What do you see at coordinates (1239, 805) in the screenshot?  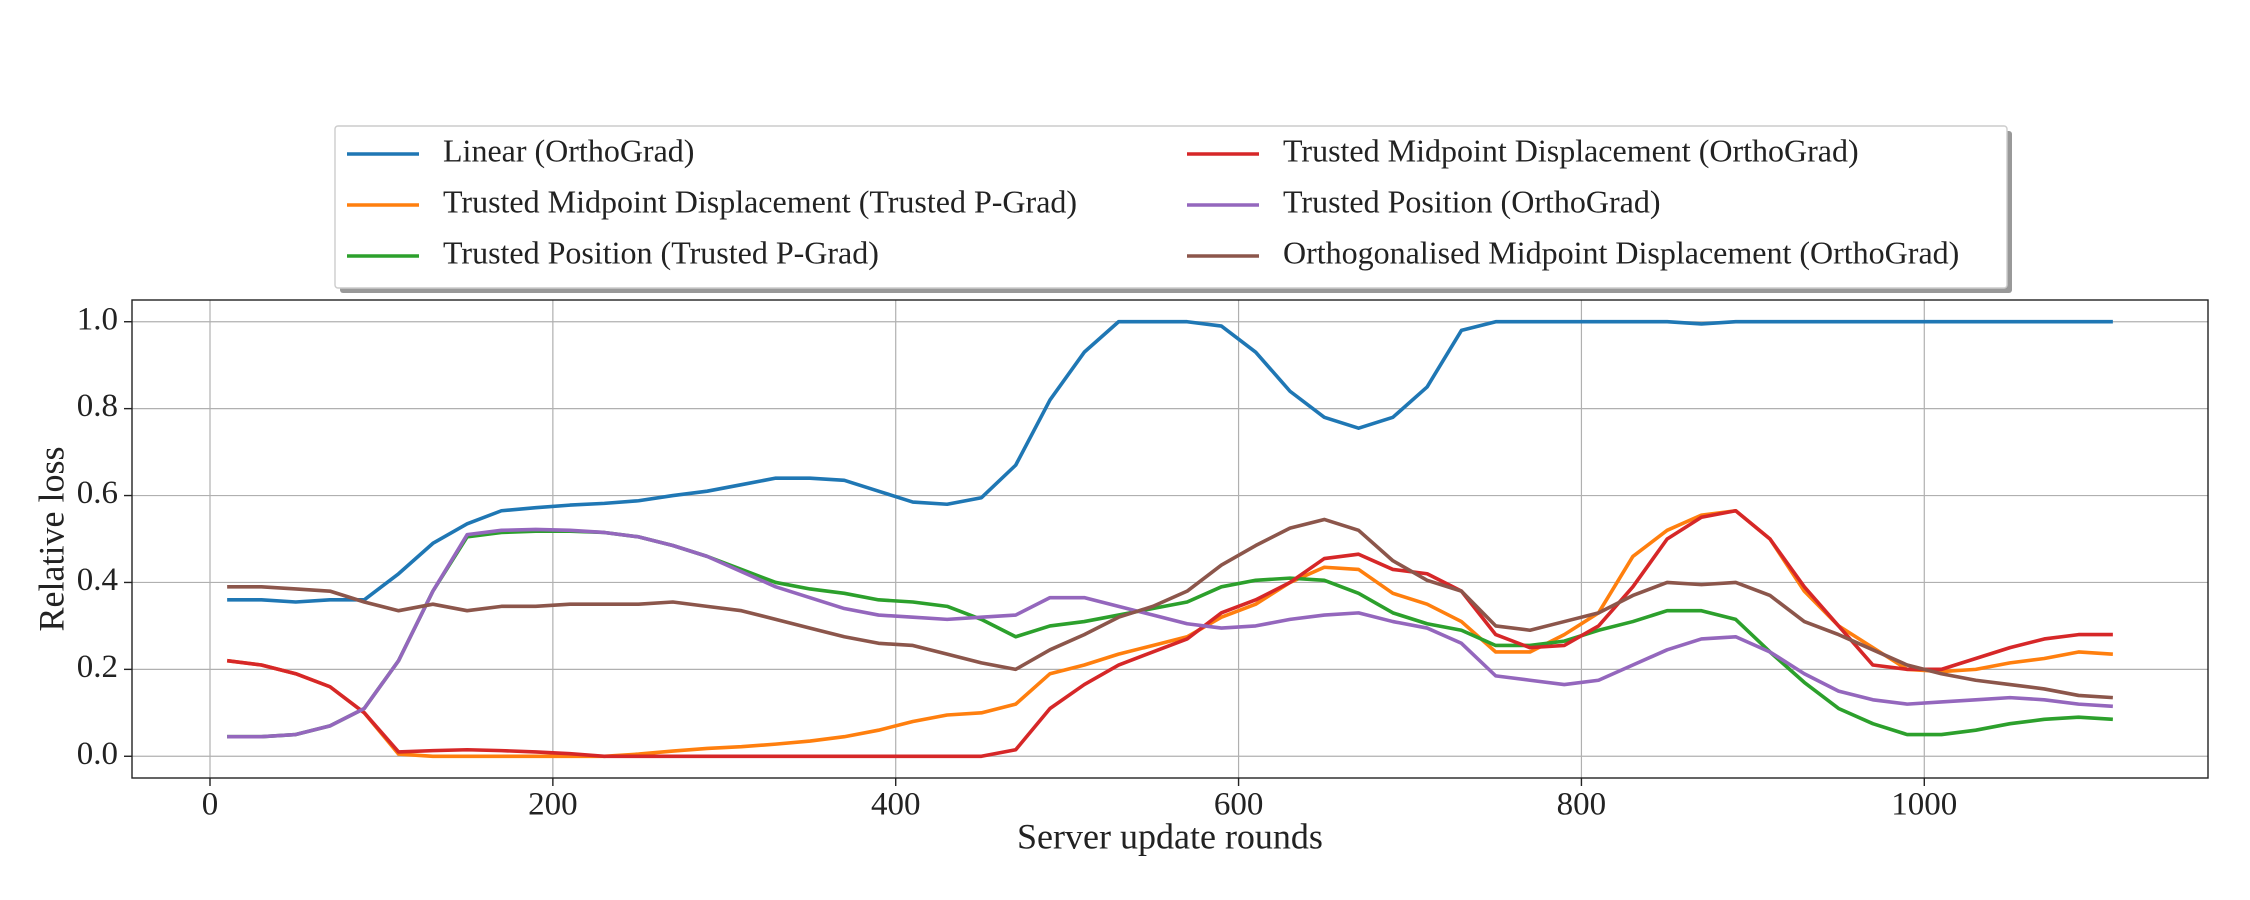 I see `x-tick-label: 600` at bounding box center [1239, 805].